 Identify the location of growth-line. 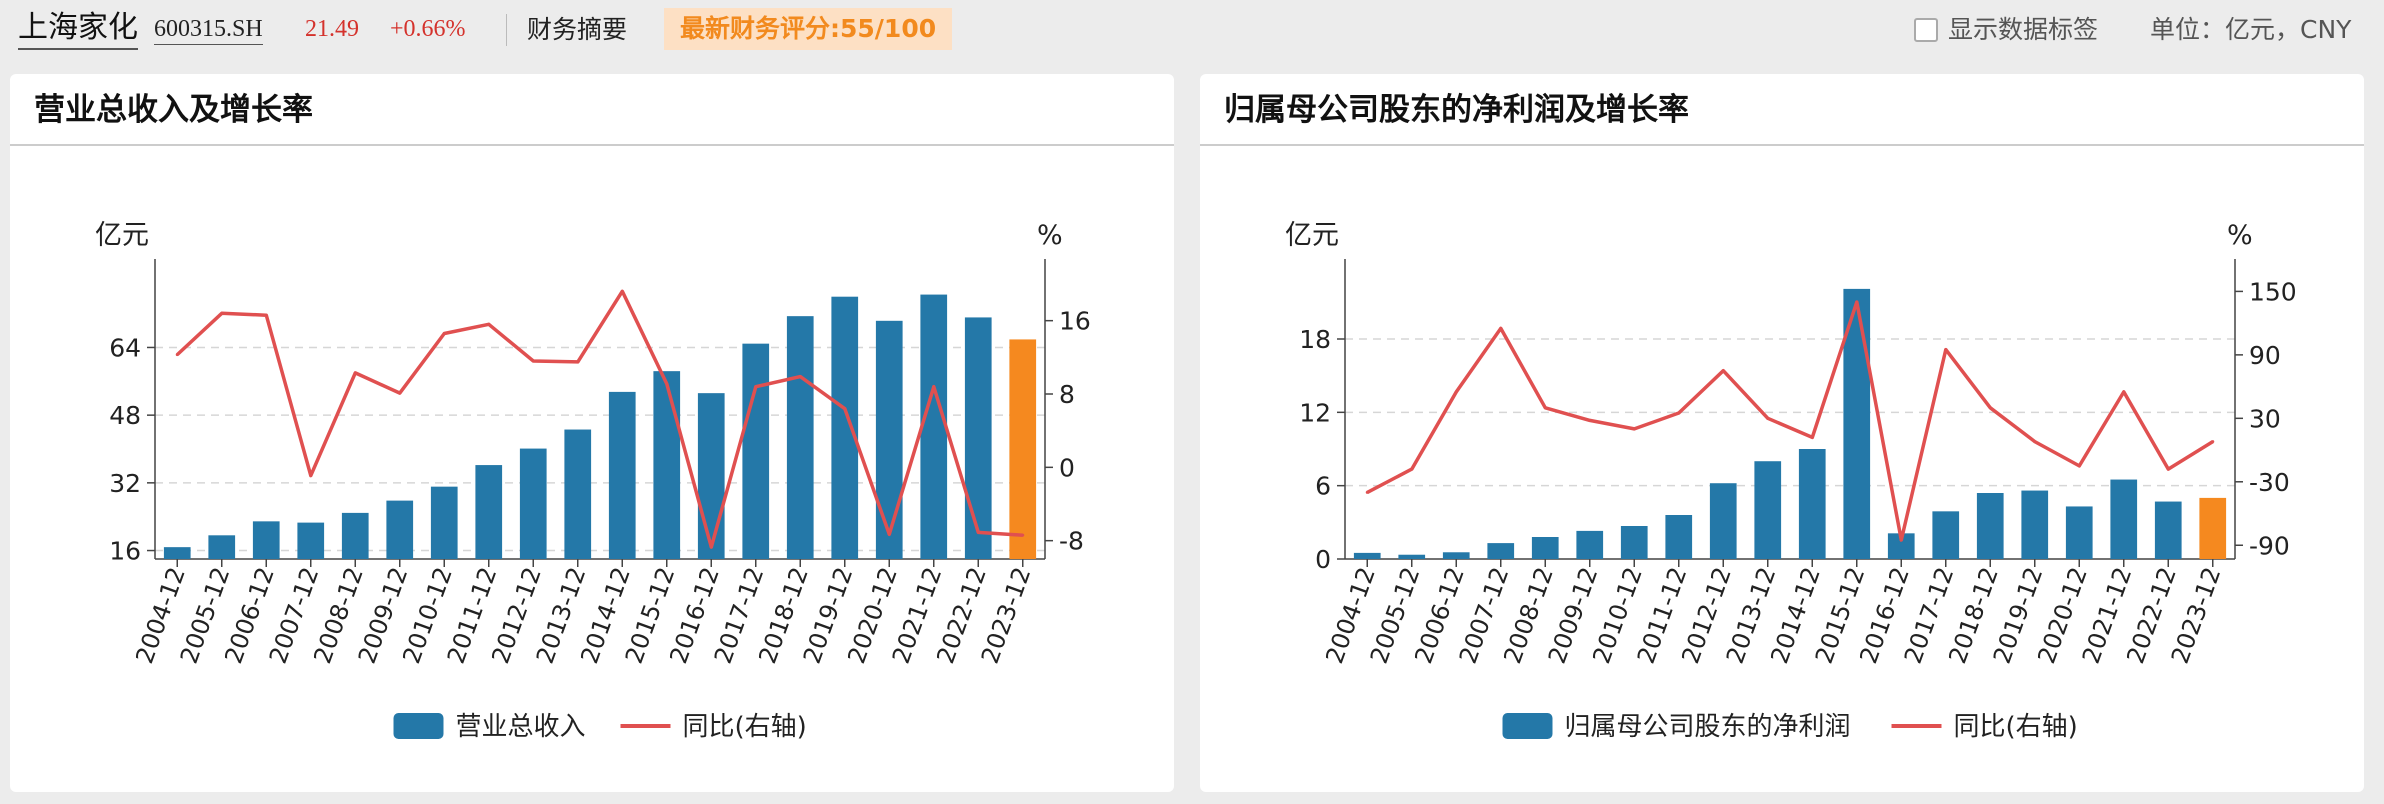
(599, 419).